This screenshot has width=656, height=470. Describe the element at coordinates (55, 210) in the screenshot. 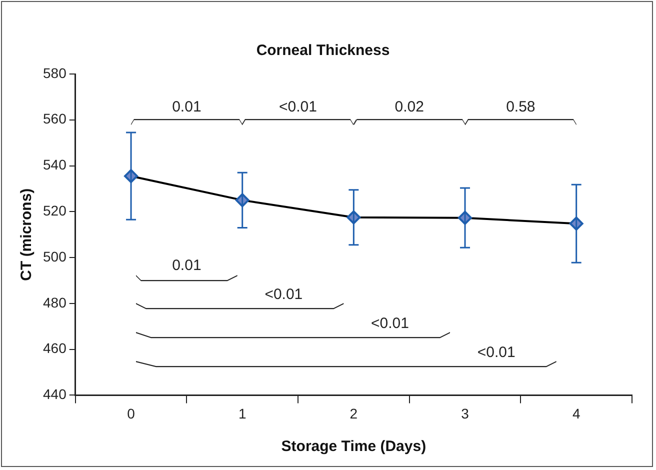

I see `y-tick-label: 520` at that location.